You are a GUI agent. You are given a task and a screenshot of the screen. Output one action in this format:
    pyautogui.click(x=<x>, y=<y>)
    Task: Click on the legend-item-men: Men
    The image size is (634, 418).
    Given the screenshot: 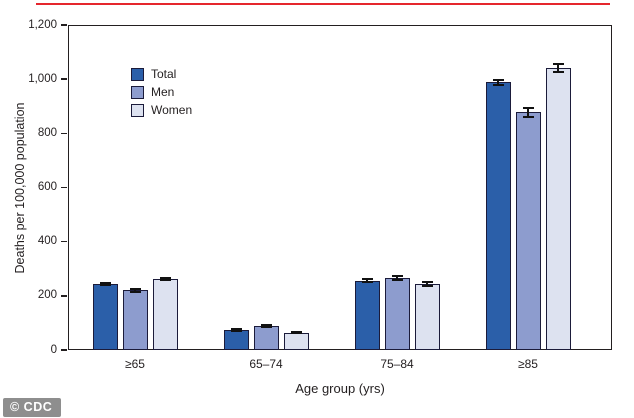 What is the action you would take?
    pyautogui.click(x=161, y=92)
    